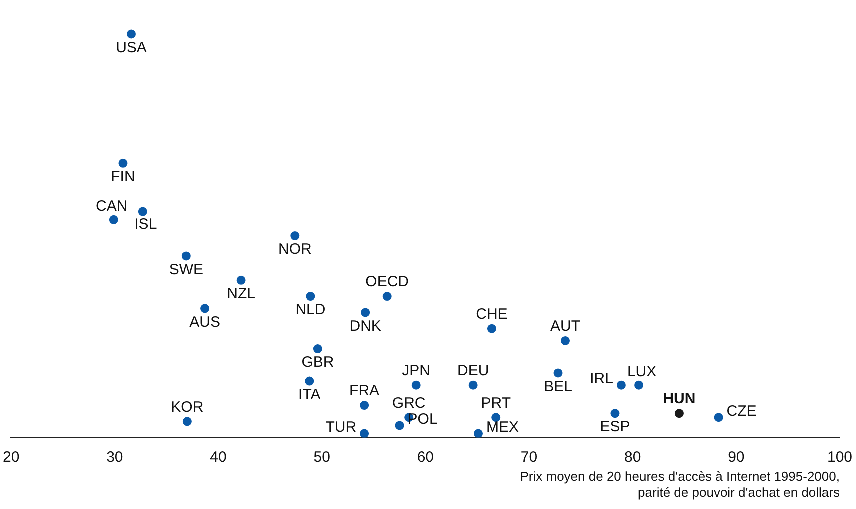 The height and width of the screenshot is (509, 856). What do you see at coordinates (503, 427) in the screenshot?
I see `annotation: MEX` at bounding box center [503, 427].